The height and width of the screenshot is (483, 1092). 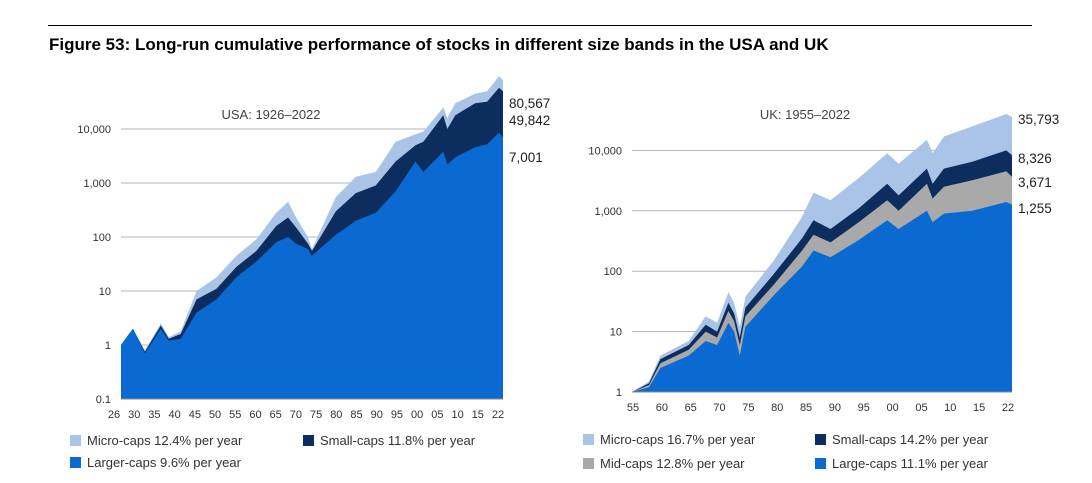 I want to click on uk-end-label-large: 1,255, so click(x=1035, y=208).